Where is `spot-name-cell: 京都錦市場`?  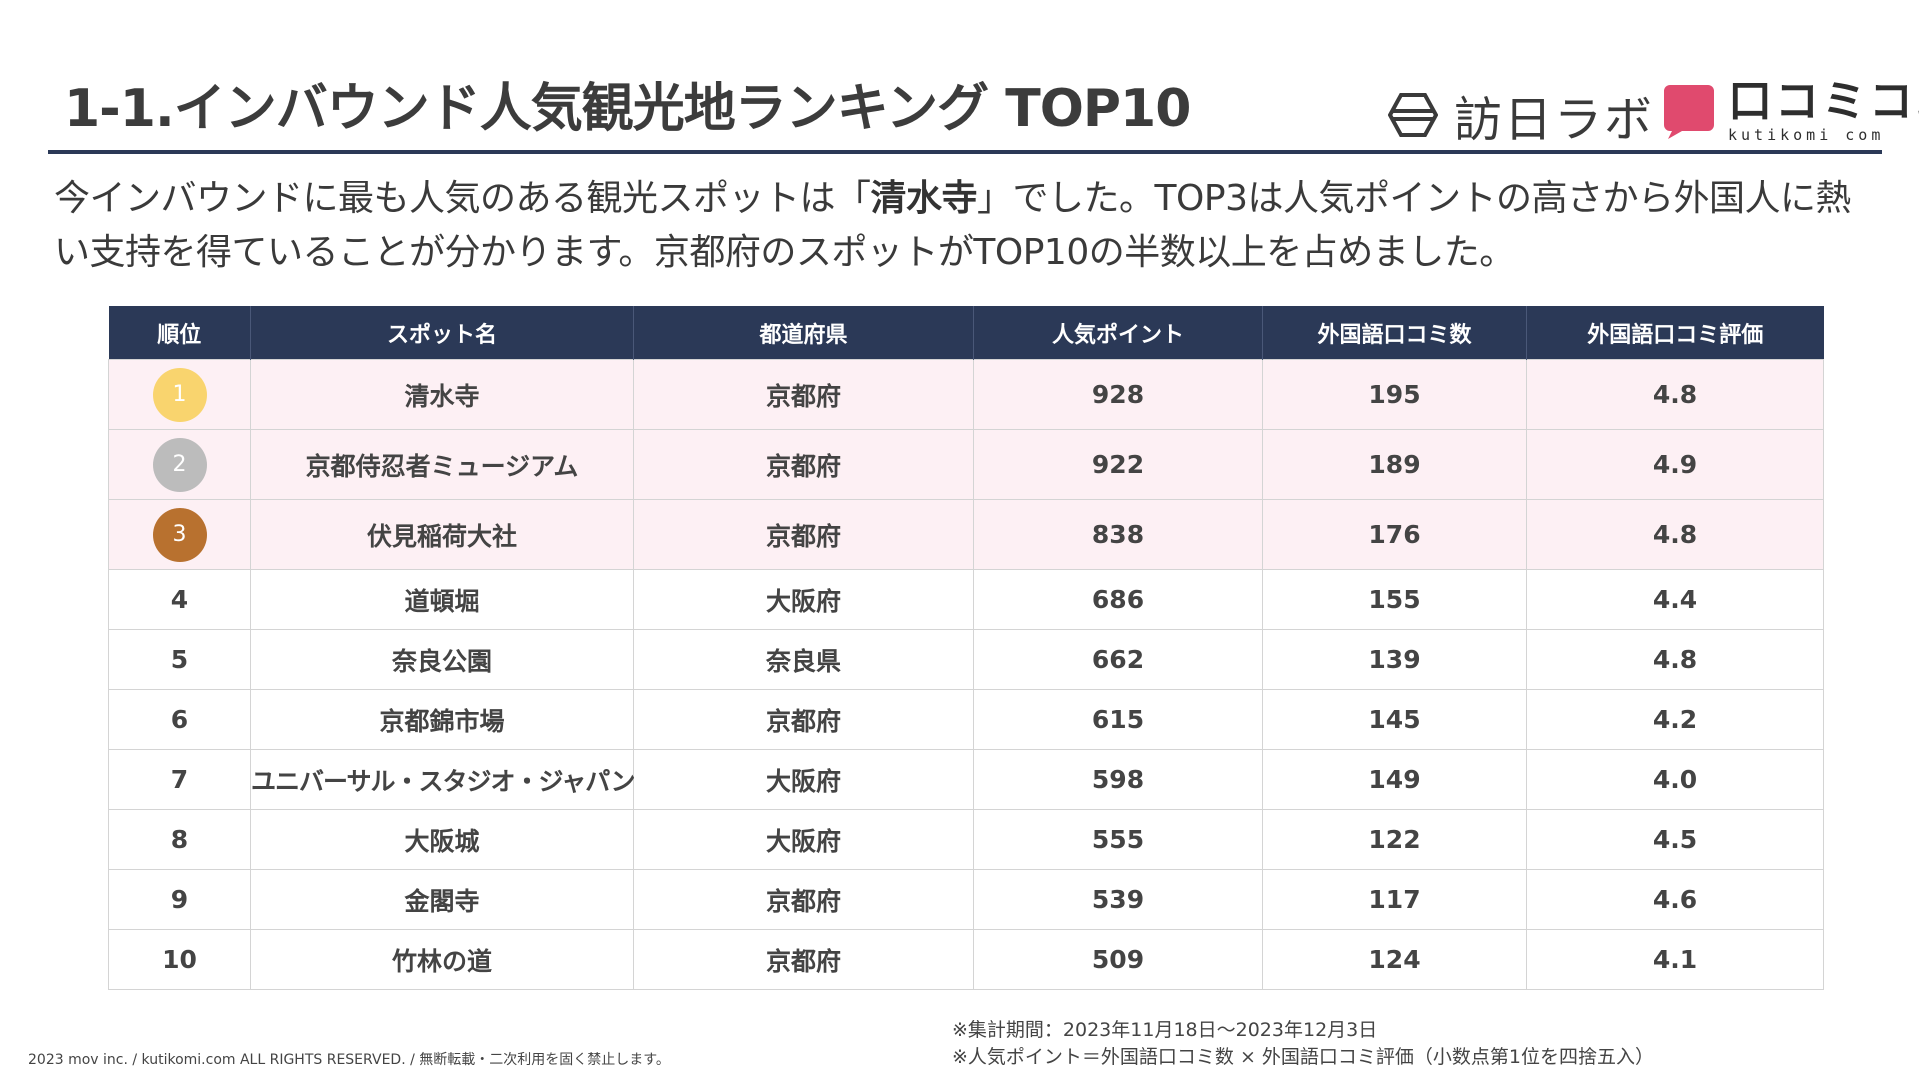
spot-name-cell: 京都錦市場 is located at coordinates (442, 719).